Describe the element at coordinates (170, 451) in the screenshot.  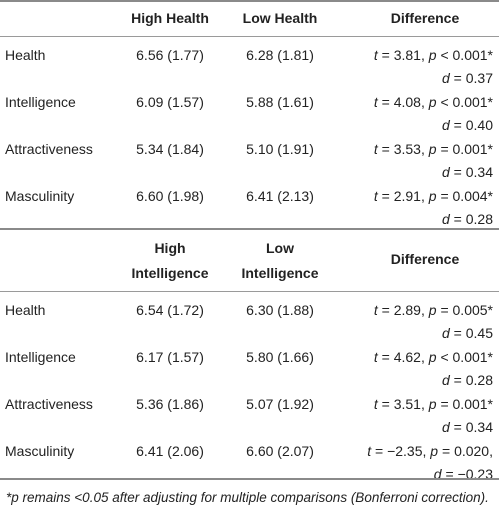
I see `row-value-1: 6.41 (2.06)` at that location.